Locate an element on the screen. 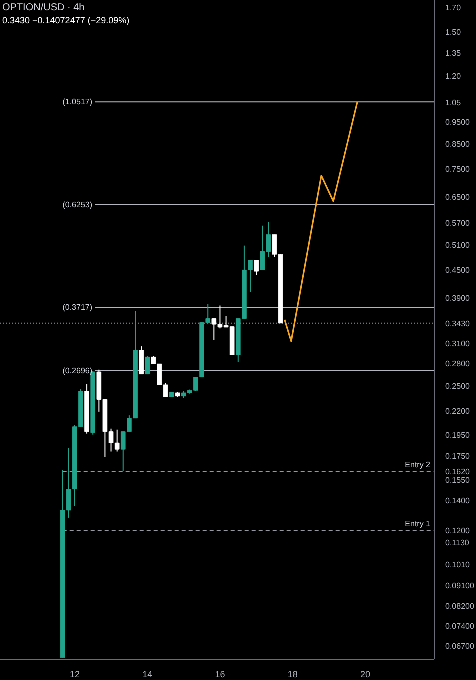 Image resolution: width=476 pixels, height=680 pixels. y-tick-label: 0.3430 is located at coordinates (458, 323).